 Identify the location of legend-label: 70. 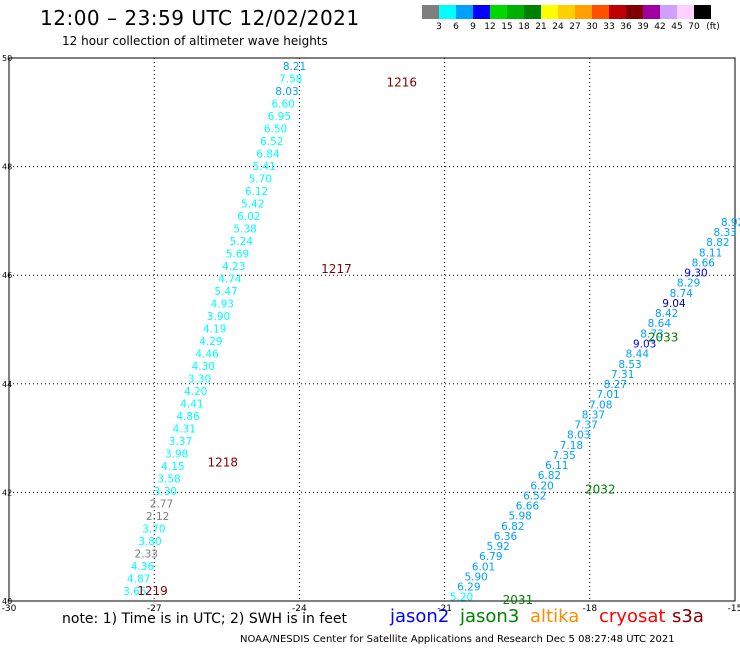
(694, 27).